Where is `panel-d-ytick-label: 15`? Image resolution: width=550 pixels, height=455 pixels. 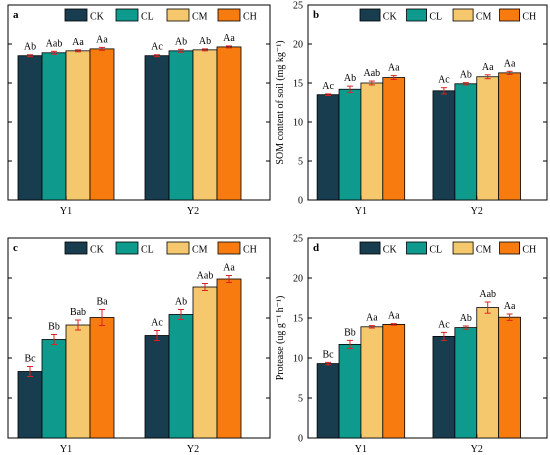
panel-d-ytick-label: 15 is located at coordinates (298, 319).